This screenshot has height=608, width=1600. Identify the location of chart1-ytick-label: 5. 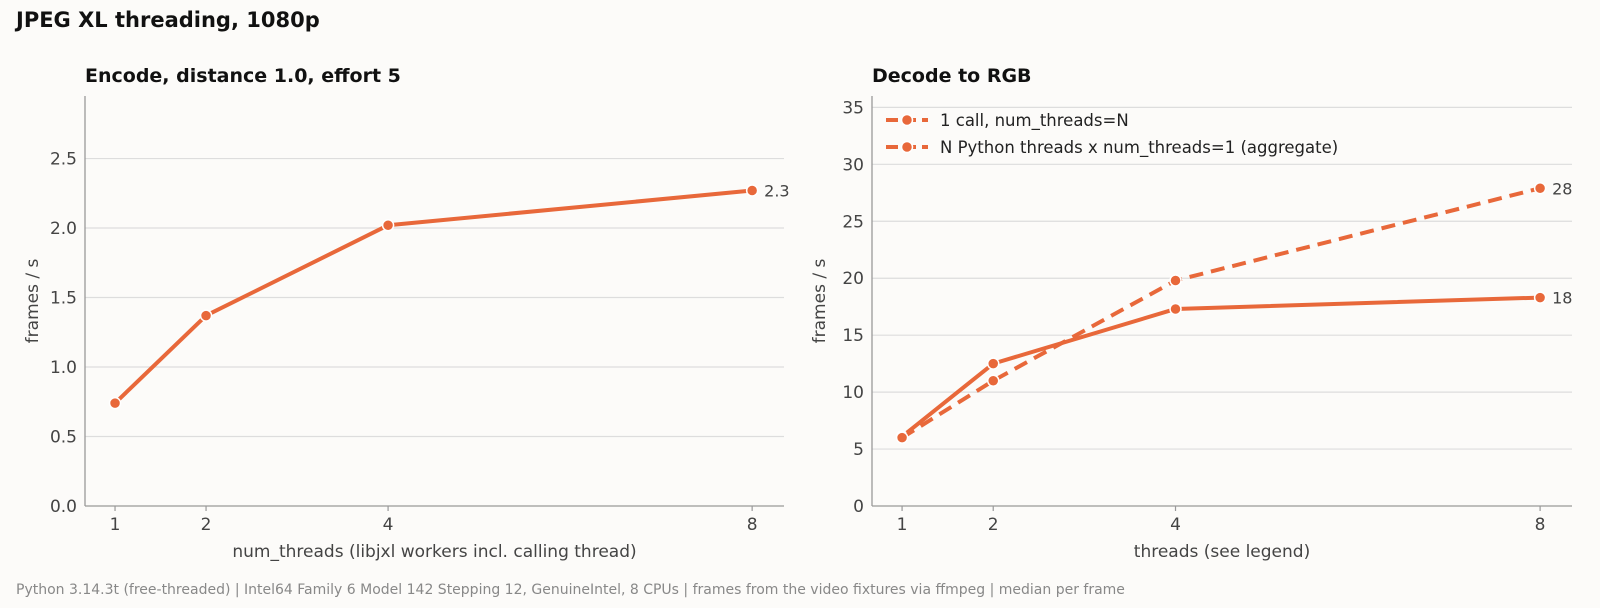
(858, 450).